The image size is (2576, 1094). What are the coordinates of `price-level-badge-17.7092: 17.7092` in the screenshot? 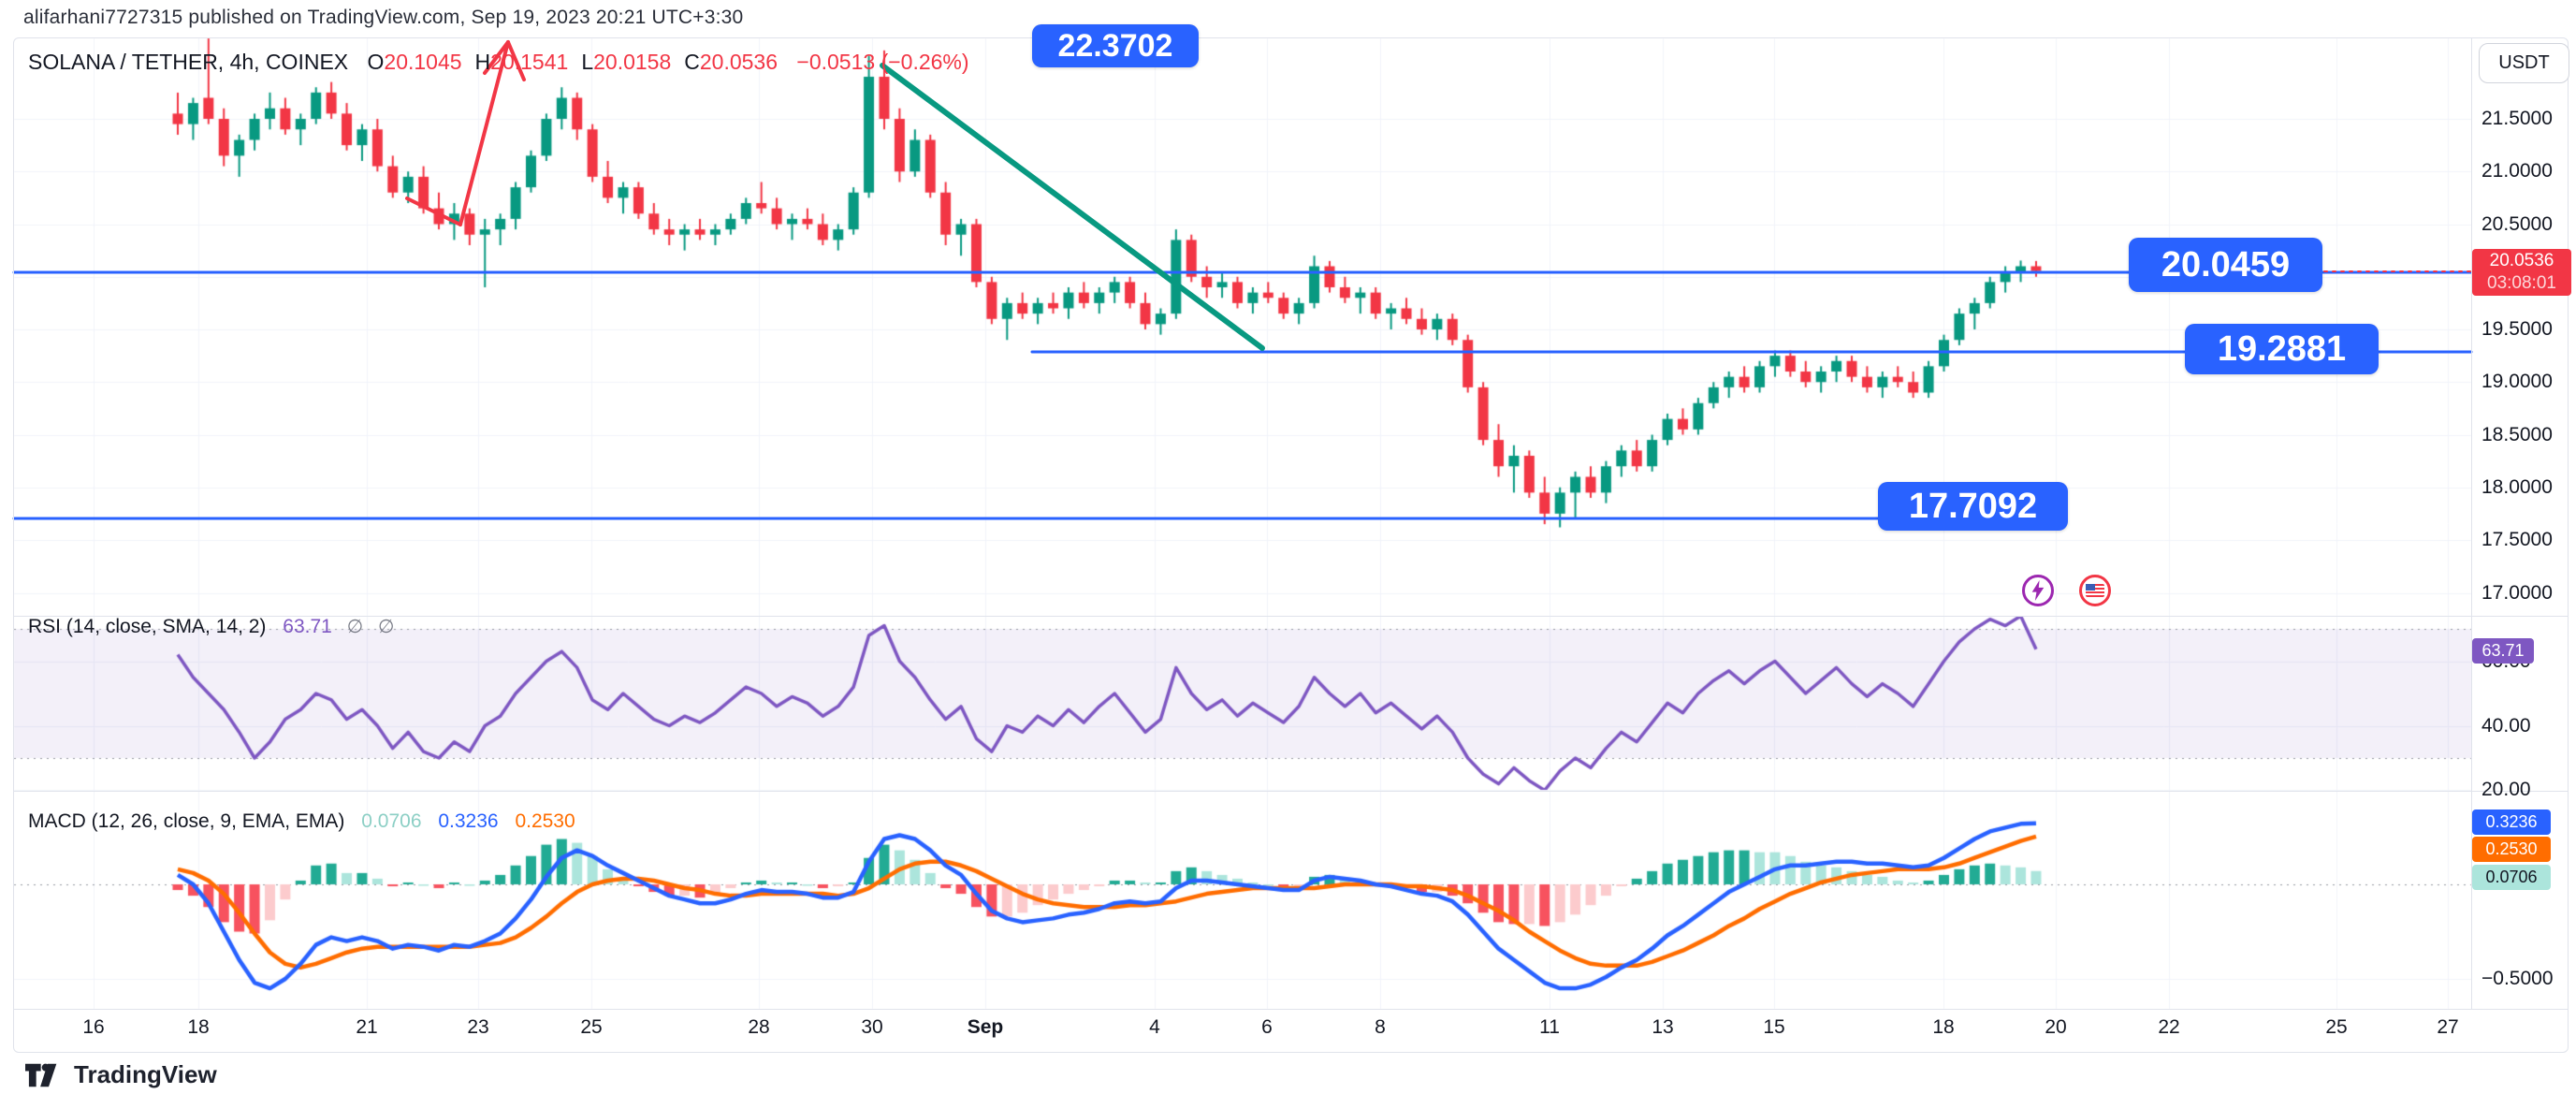 It's located at (1973, 506).